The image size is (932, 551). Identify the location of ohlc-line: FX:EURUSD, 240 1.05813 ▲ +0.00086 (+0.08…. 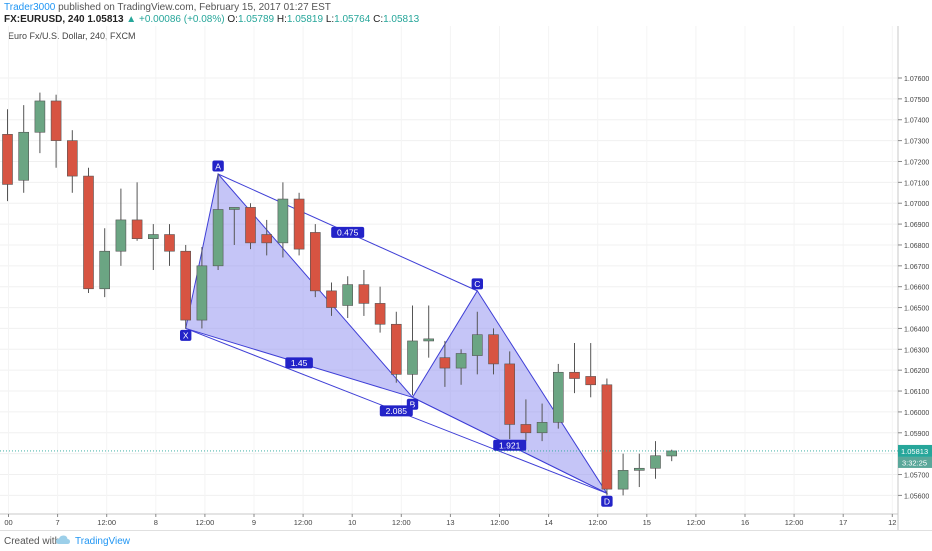
(211, 19).